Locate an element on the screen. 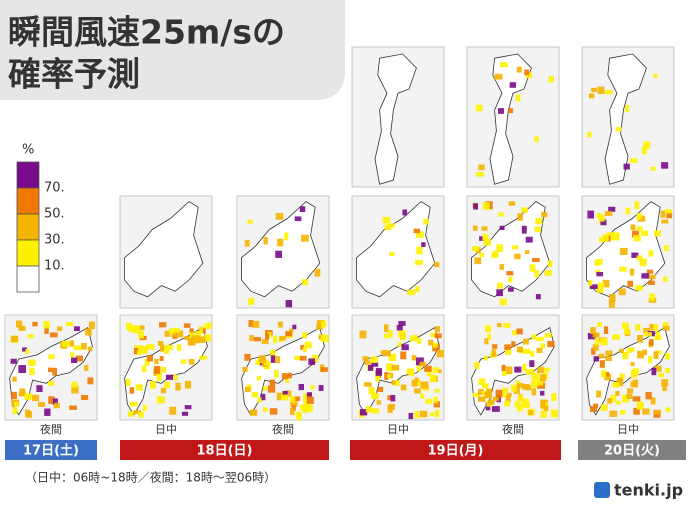 The width and height of the screenshot is (692, 519). logo-icon is located at coordinates (602, 490).